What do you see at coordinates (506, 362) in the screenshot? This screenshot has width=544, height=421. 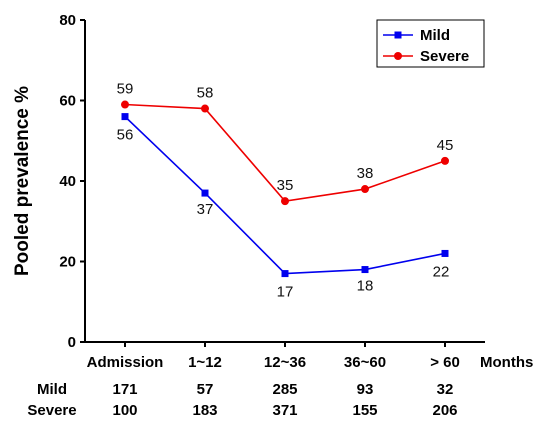 I see `x-axis-label: Months` at bounding box center [506, 362].